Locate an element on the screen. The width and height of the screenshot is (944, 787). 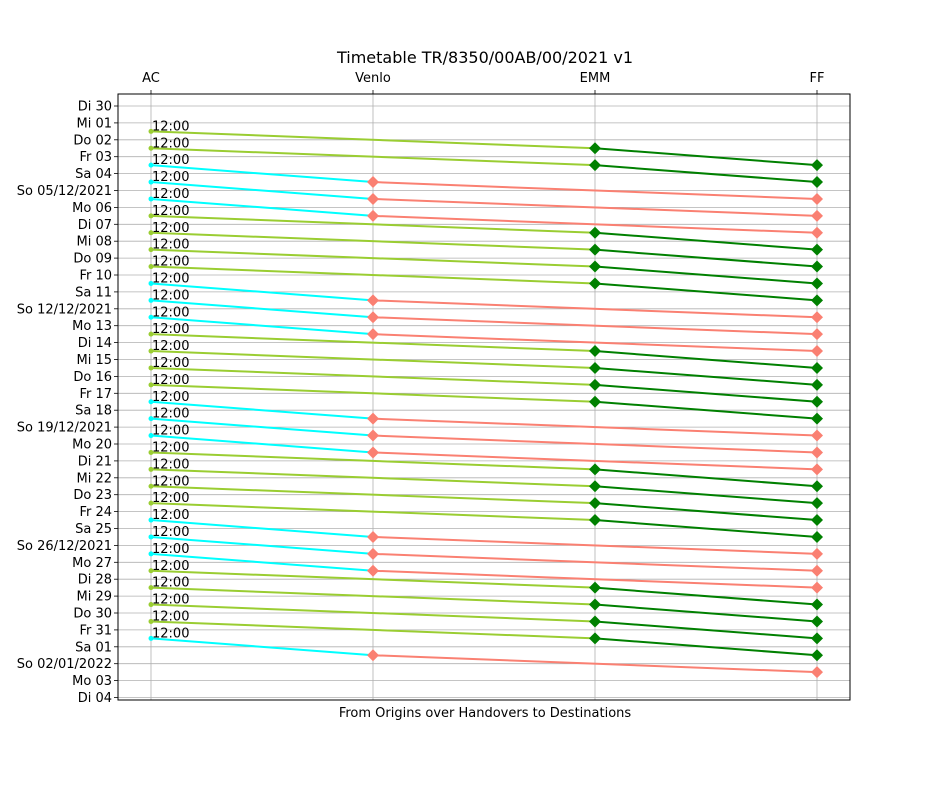
y-tick-label: Di 21 is located at coordinates (95, 461).